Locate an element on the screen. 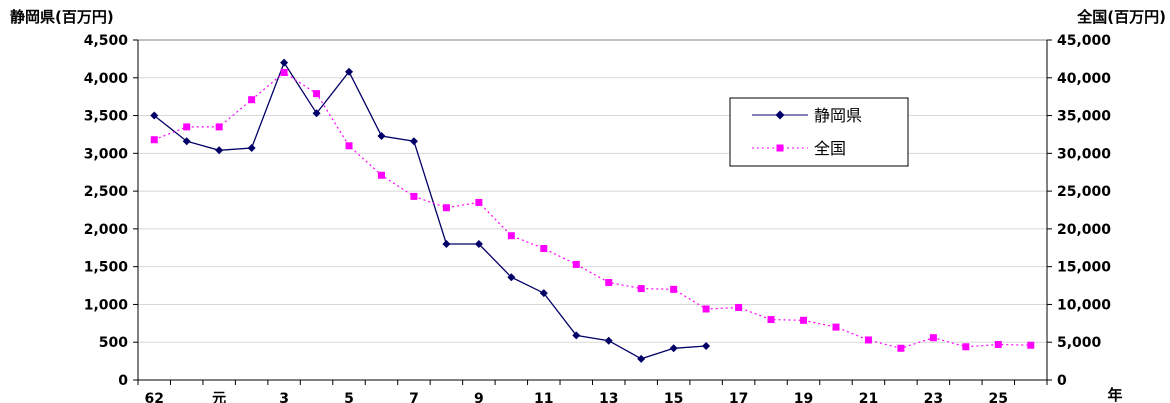 The width and height of the screenshot is (1170, 403). left-tick-label: 2,000 is located at coordinates (106, 230).